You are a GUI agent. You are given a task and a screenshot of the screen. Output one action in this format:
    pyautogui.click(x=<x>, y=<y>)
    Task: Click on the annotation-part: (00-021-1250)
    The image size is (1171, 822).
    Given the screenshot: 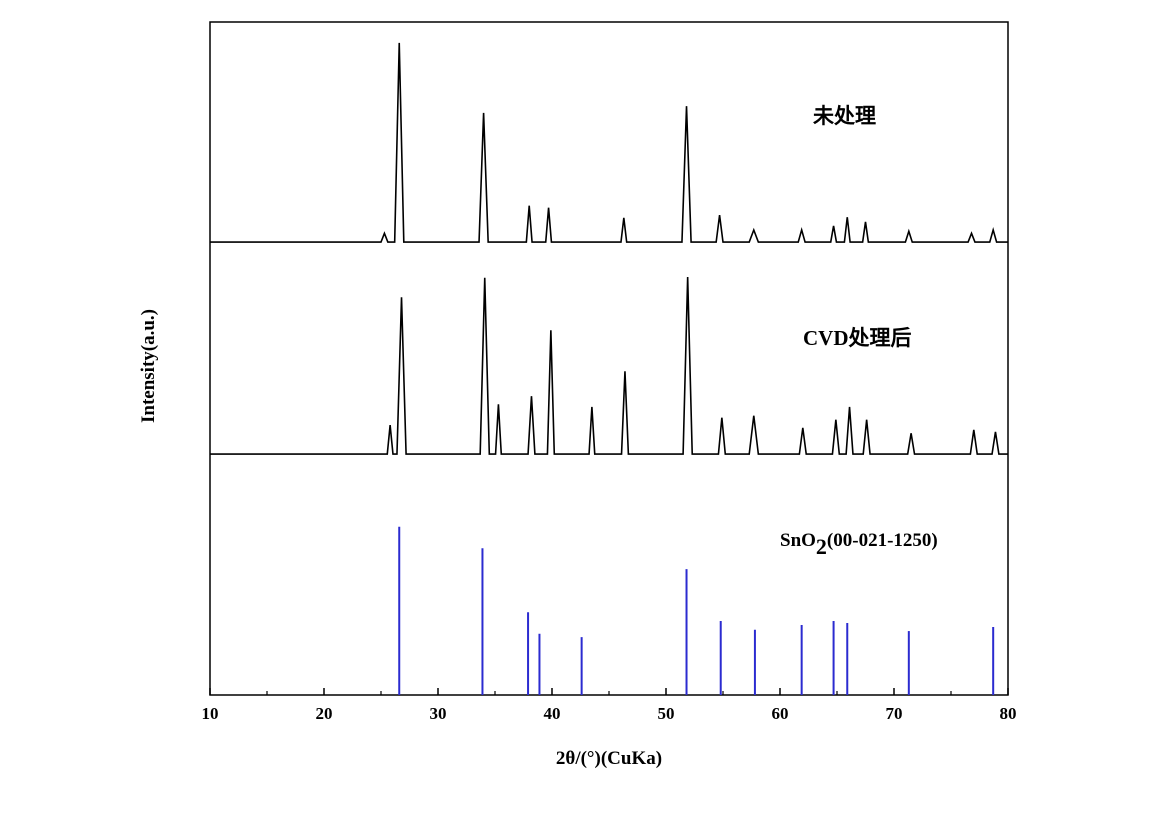 What is the action you would take?
    pyautogui.click(x=882, y=540)
    